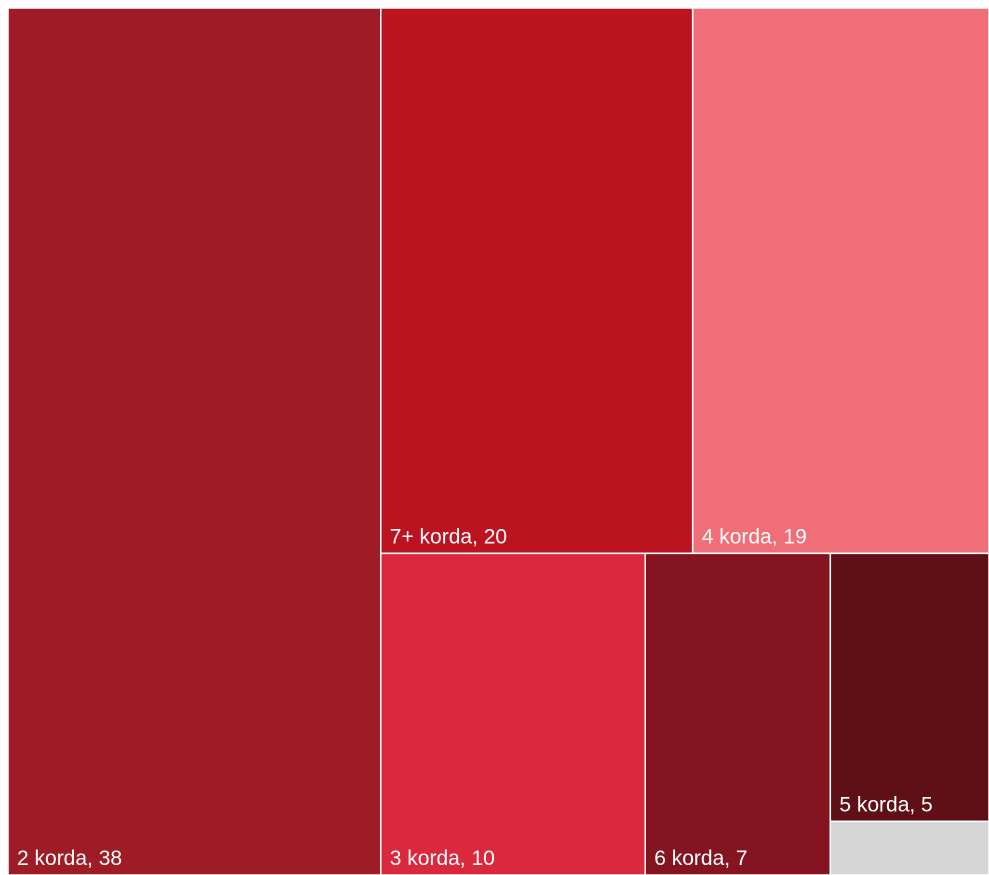  Describe the element at coordinates (442, 858) in the screenshot. I see `cell-label: 3 korda, 10` at that location.